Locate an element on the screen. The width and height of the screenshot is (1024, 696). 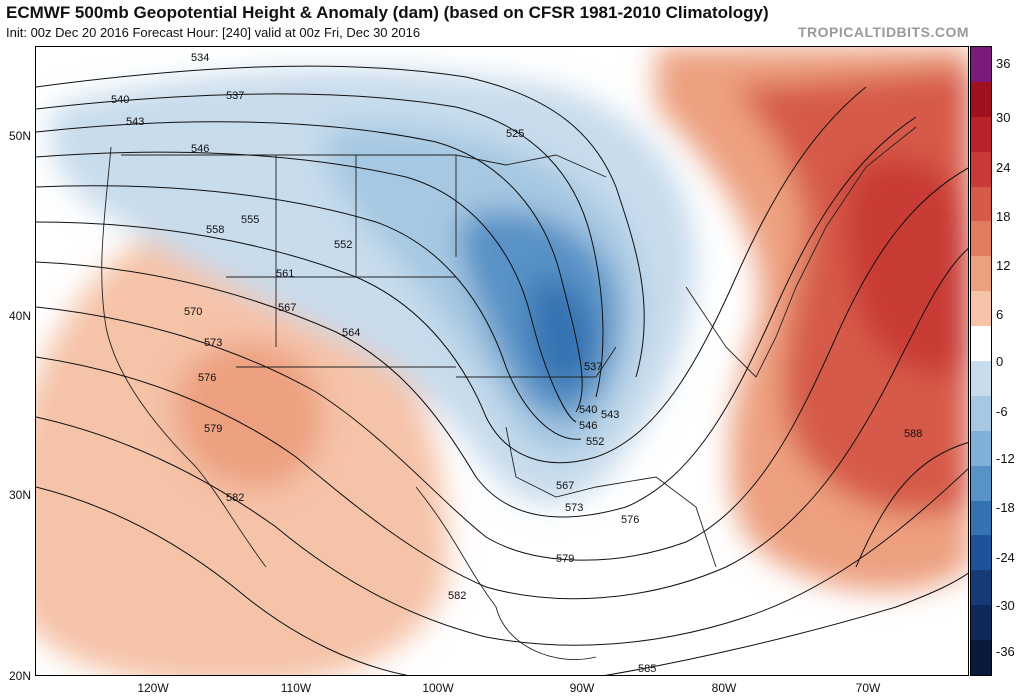
colorbar-tick-label: -24 is located at coordinates (1005, 557).